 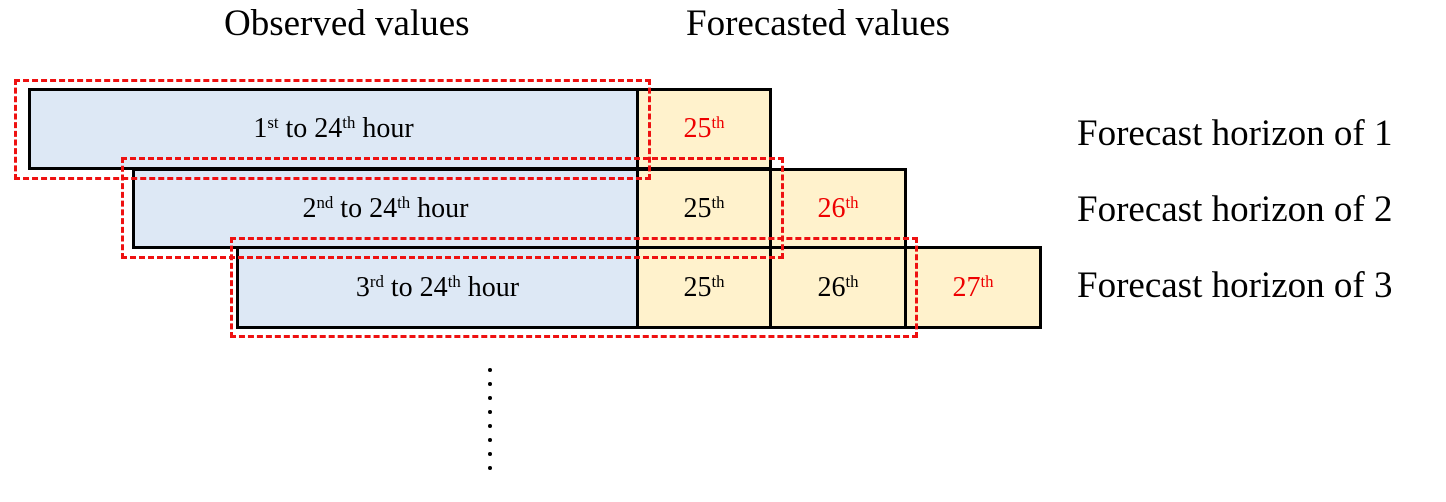 I want to click on forecast-cell-row-2-25th: 25th, so click(x=704, y=208).